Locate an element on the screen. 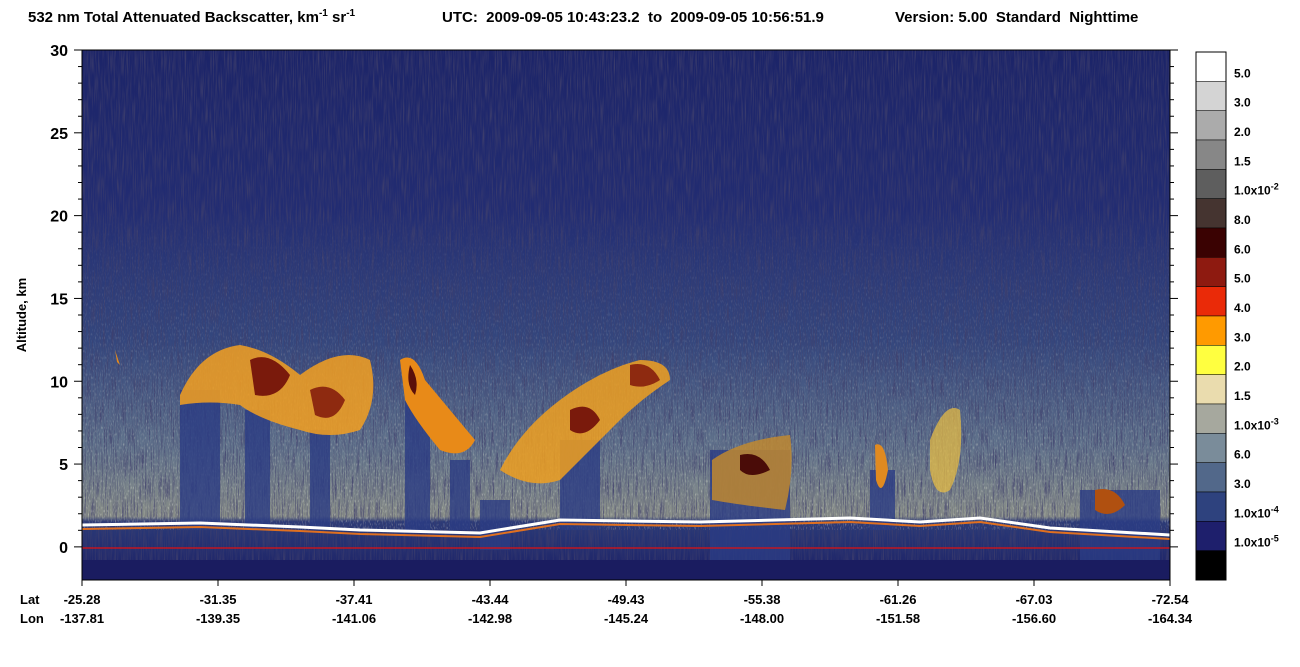 This screenshot has width=1300, height=667. colorbar-label: 1.0x10⁻⁵ is located at coordinates (1256, 542).